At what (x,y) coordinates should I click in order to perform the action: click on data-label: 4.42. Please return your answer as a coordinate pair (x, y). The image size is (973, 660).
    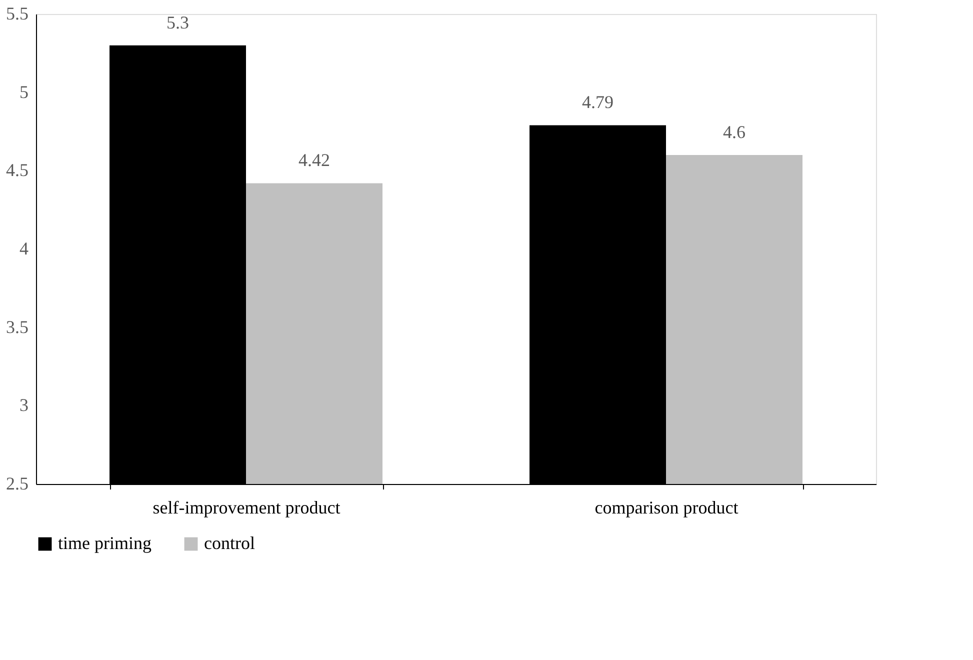
    Looking at the image, I should click on (314, 160).